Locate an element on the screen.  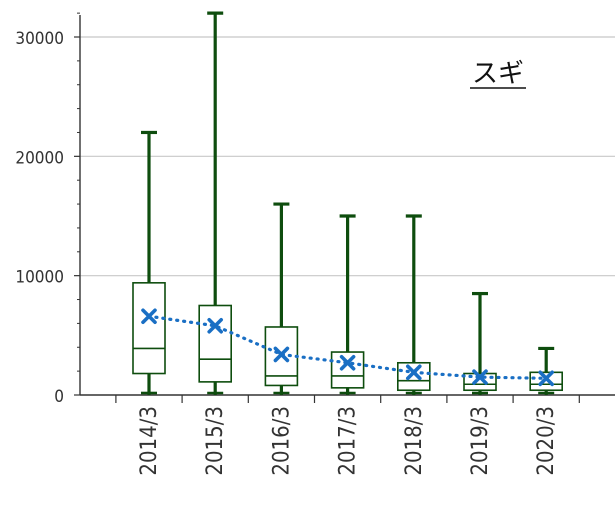
x-category-label: 2018/3 is located at coordinates (414, 441).